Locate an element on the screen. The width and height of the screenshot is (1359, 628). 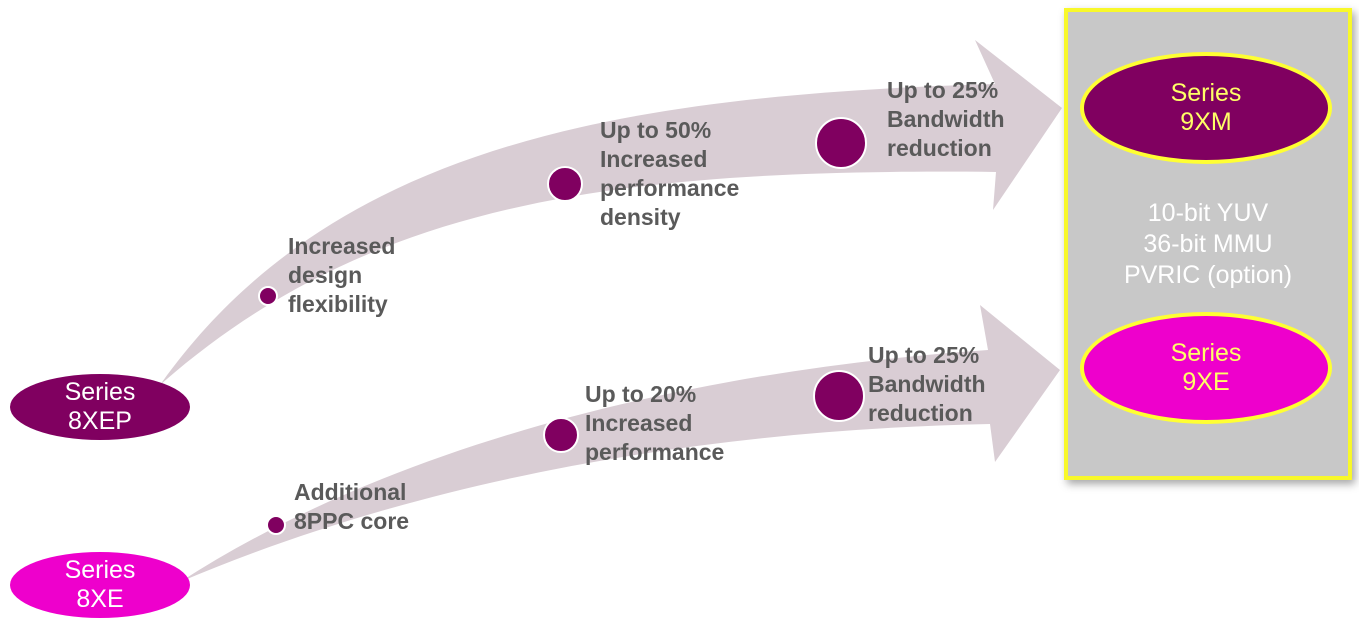
upper-step2-label: Up to 50% Increased performance density is located at coordinates (669, 174).